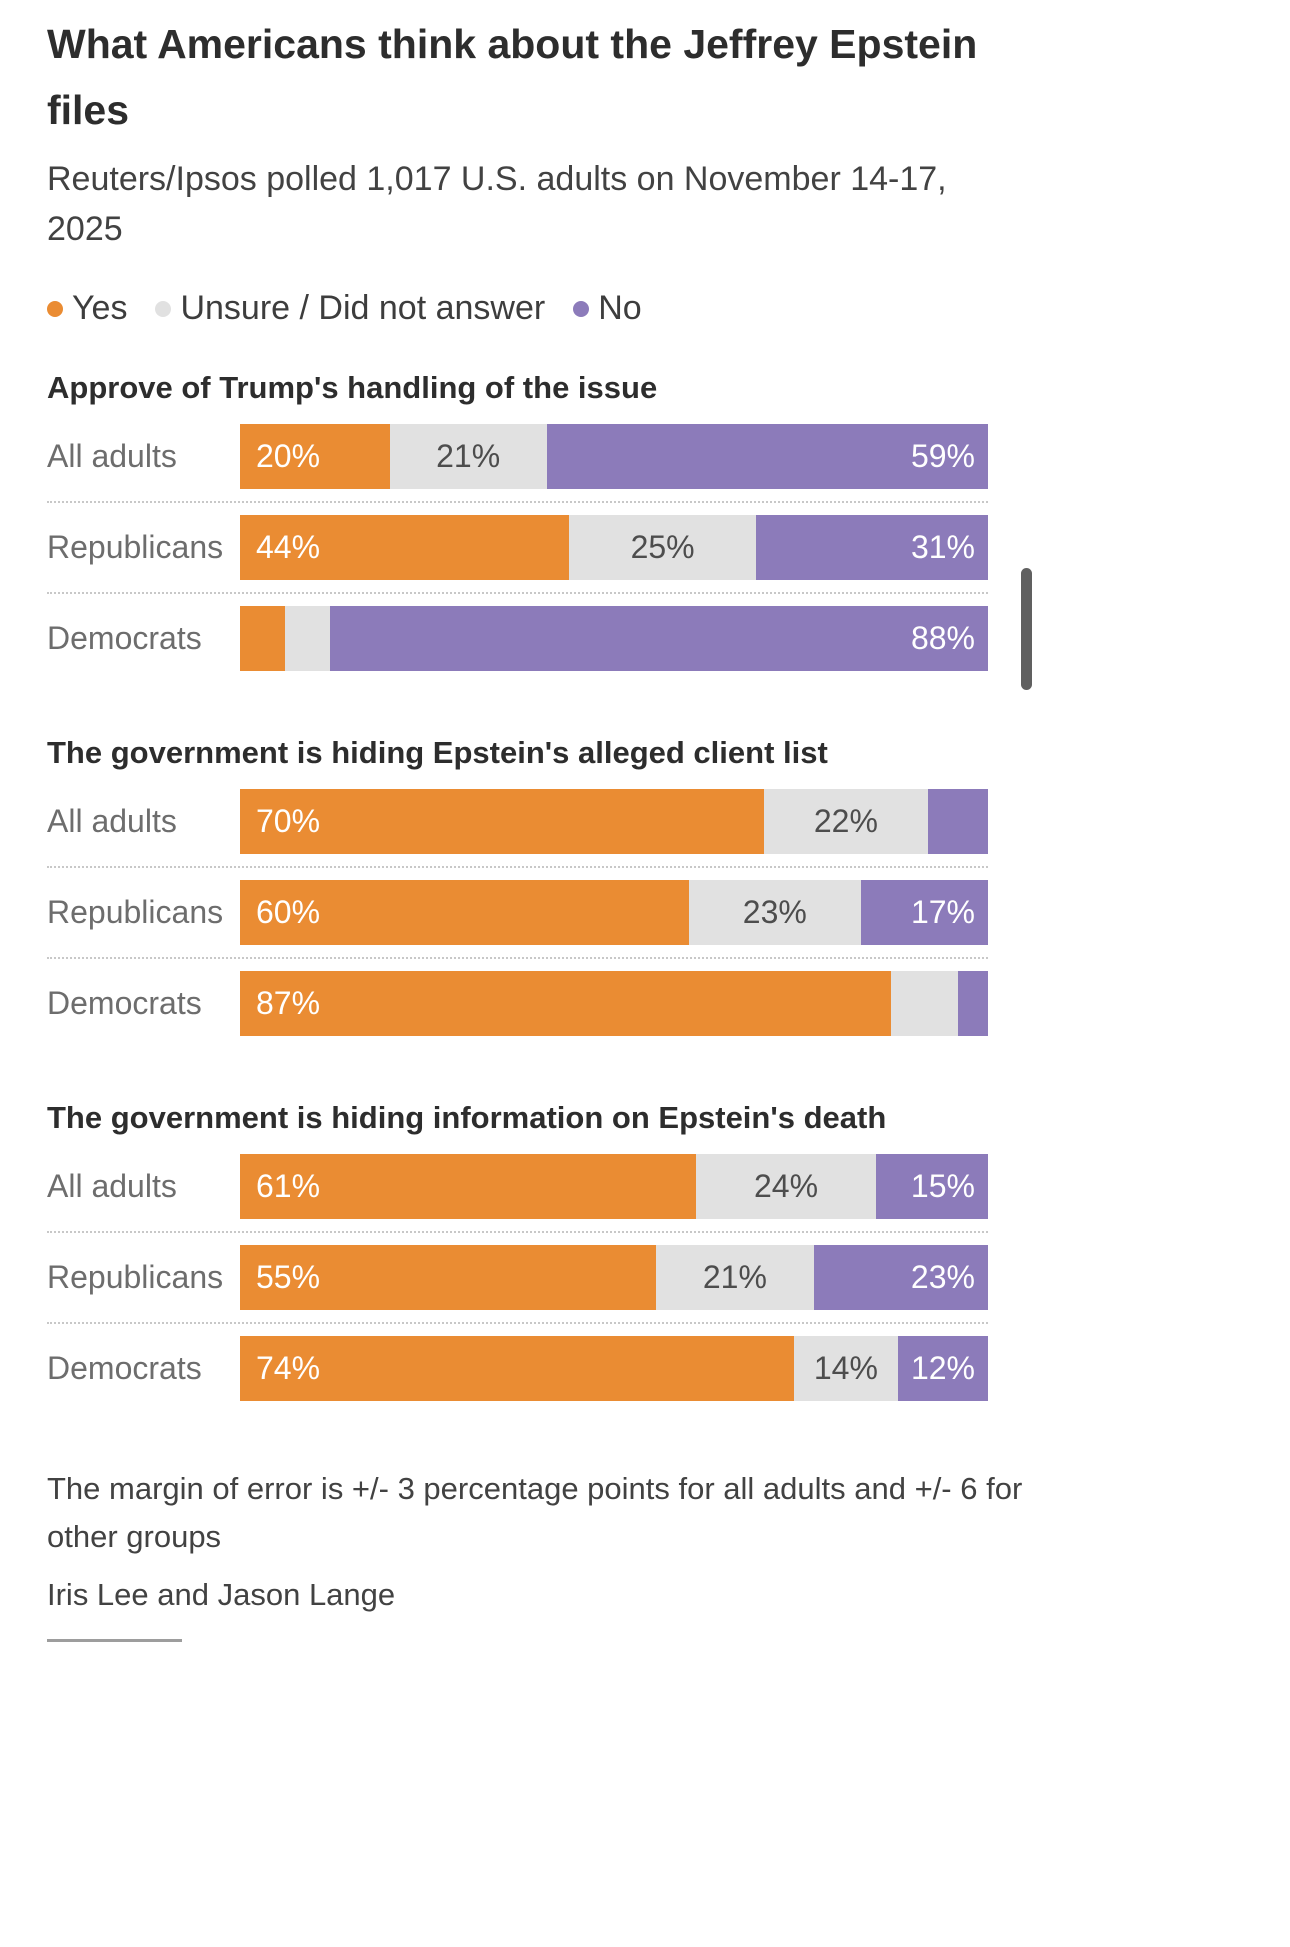 The image size is (1290, 1947). Describe the element at coordinates (872, 548) in the screenshot. I see `bar-segment-no: 31%` at that location.